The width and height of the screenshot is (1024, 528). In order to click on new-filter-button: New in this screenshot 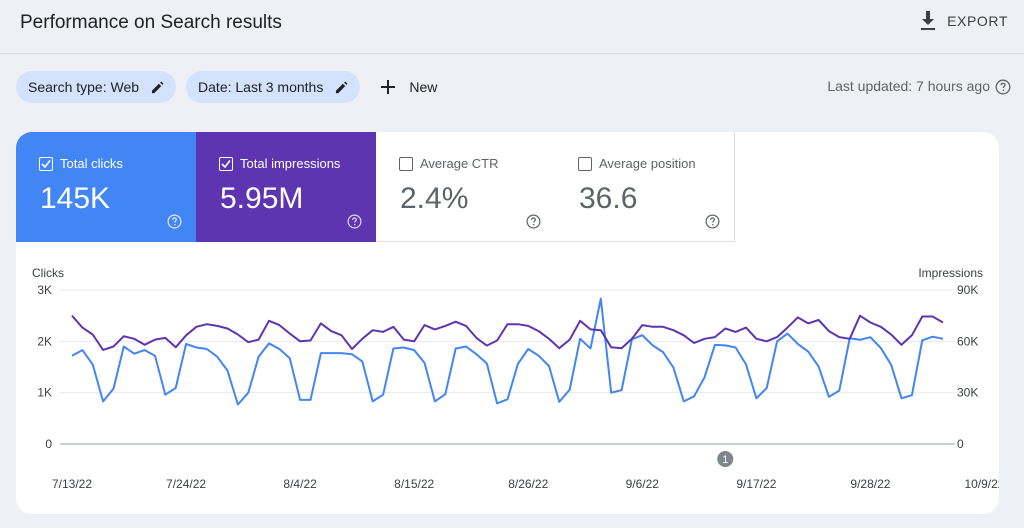, I will do `click(408, 87)`.